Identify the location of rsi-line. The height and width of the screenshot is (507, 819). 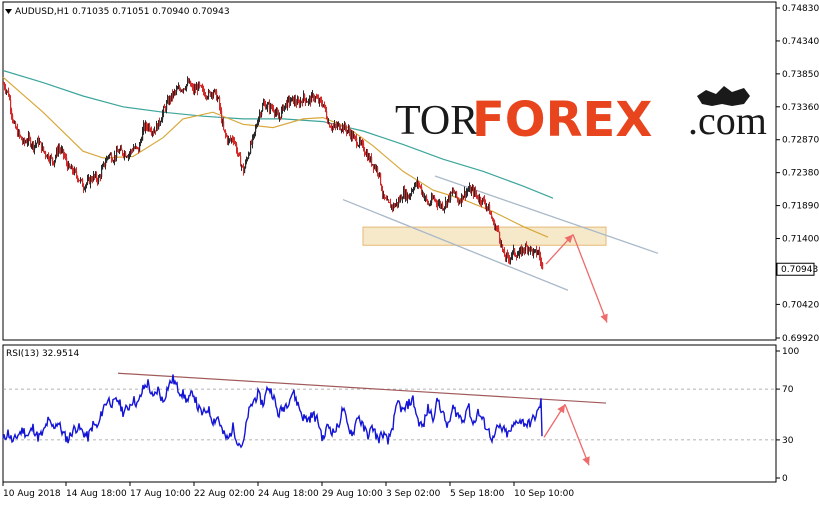
(272, 411).